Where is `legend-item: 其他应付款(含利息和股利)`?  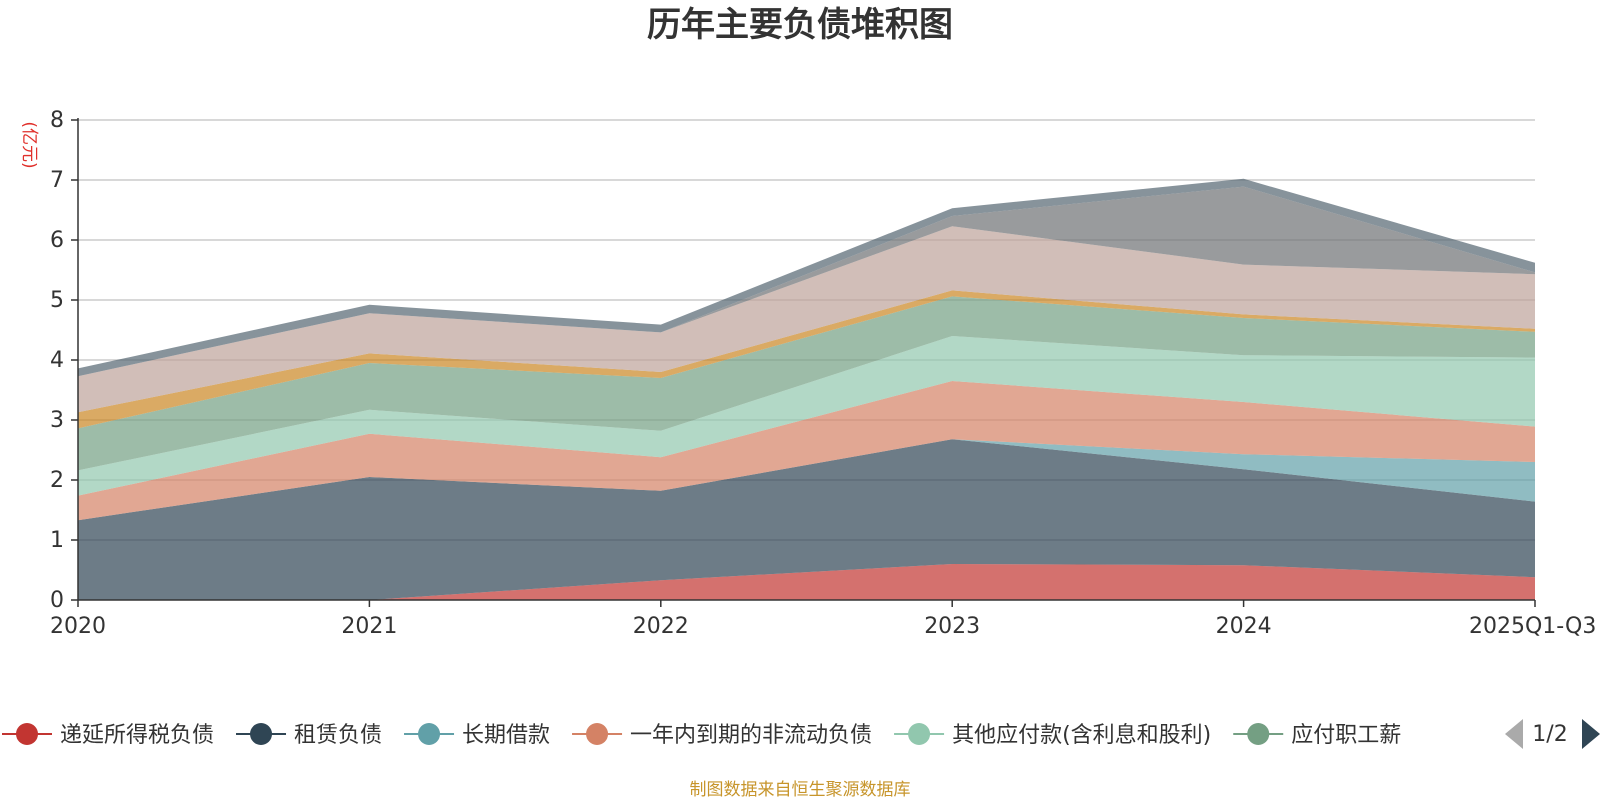
legend-item: 其他应付款(含利息和股利) is located at coordinates (1052, 735).